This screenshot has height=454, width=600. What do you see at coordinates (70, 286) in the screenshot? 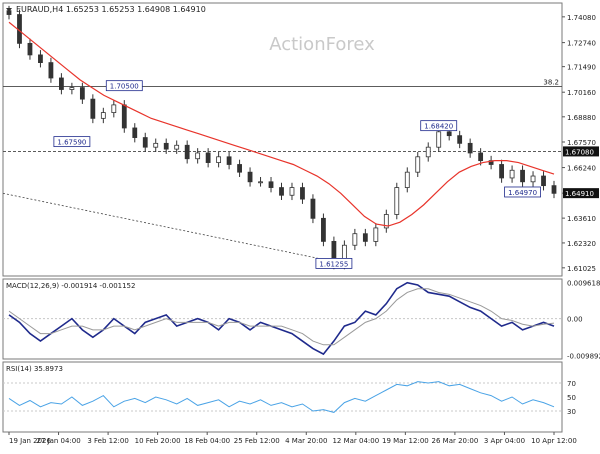
I see `macd-title: MACD(12,26,9) -0.001914 -0.001152` at bounding box center [70, 286].